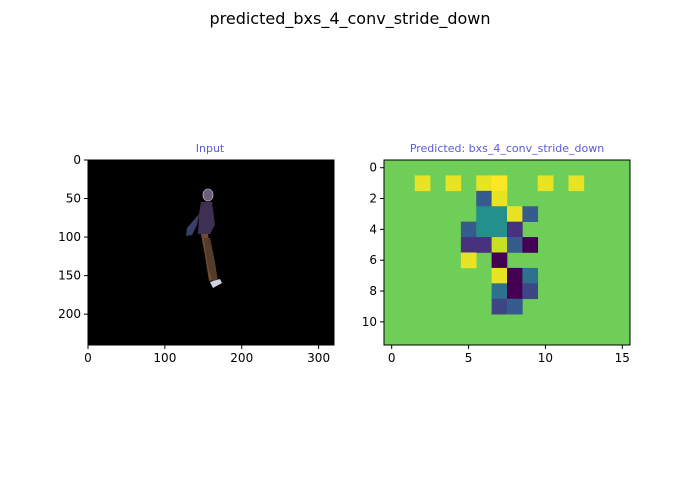  I want to click on heatmap-xtick-label: 5, so click(469, 358).